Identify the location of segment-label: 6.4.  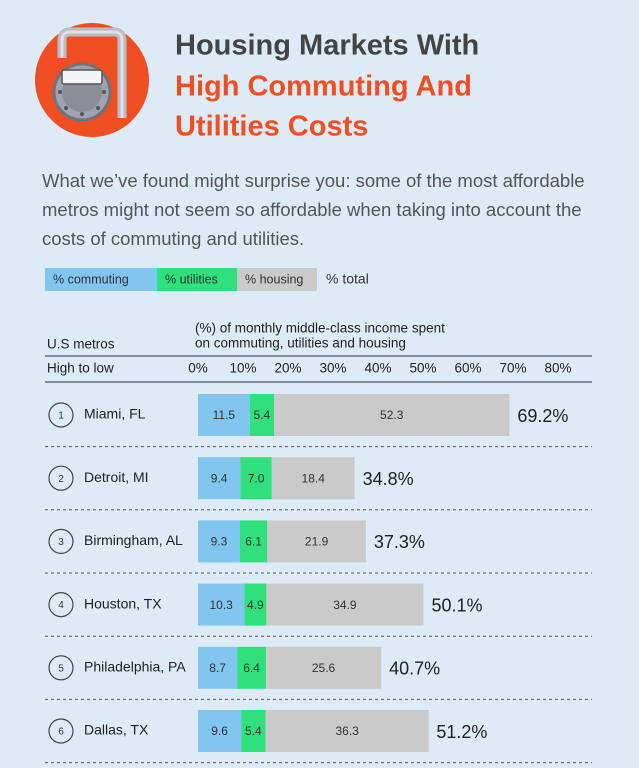
(251, 668).